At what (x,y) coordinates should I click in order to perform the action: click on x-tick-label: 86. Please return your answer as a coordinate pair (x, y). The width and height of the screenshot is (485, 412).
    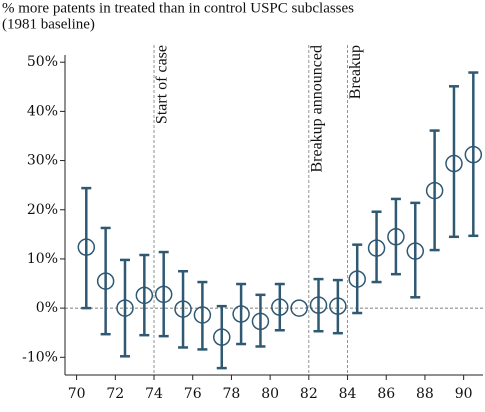
    Looking at the image, I should click on (386, 394).